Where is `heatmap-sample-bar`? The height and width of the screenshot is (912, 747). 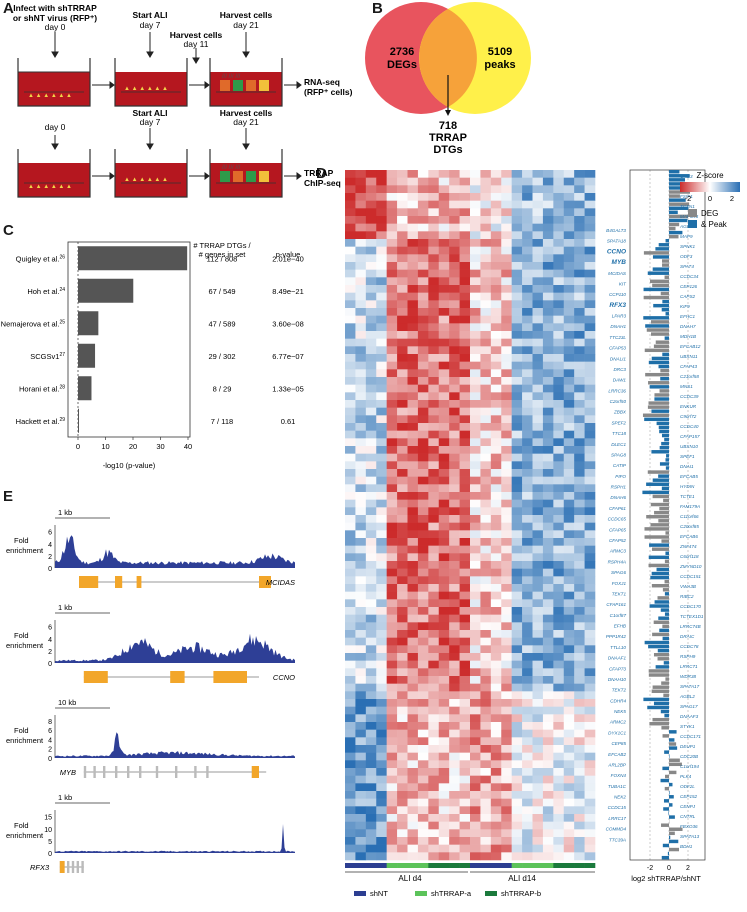 heatmap-sample-bar is located at coordinates (475, 865).